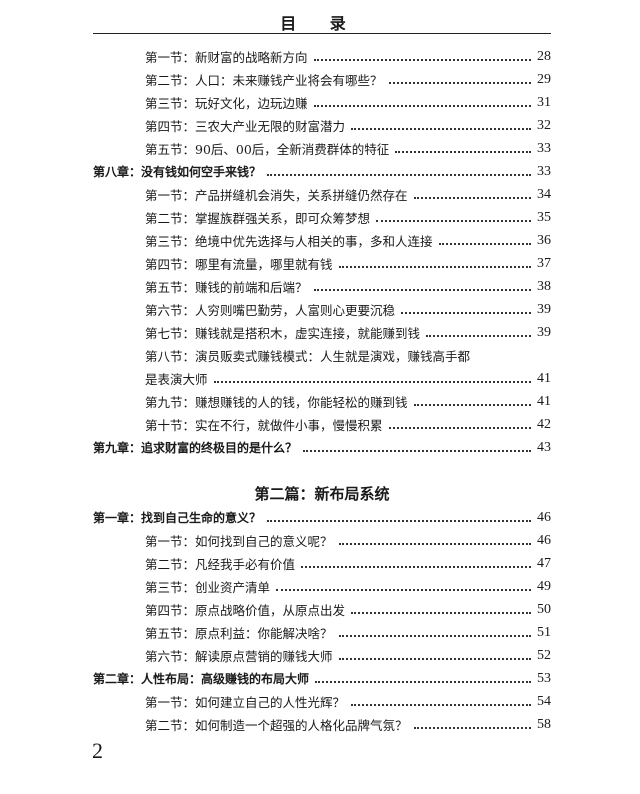  Describe the element at coordinates (201, 679) in the screenshot. I see `entry-label: 第二章：人性布局：高级赚钱的布局大师` at that location.